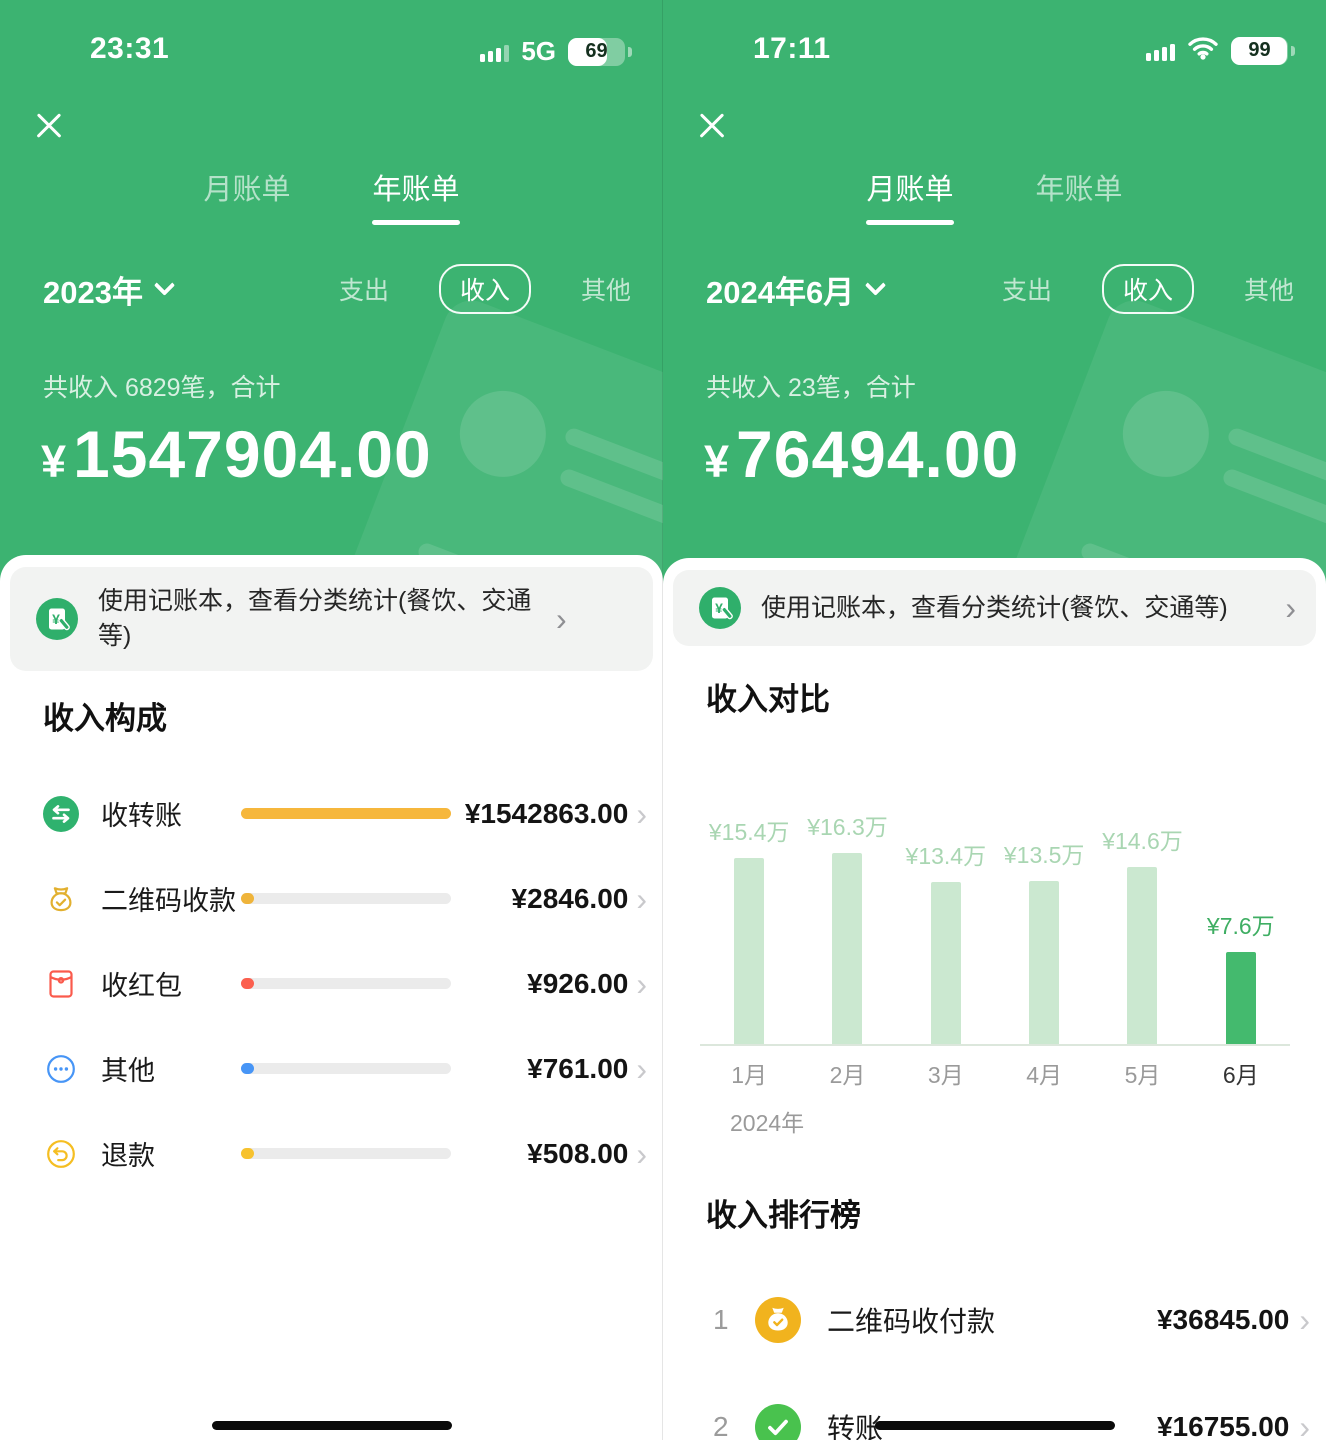 This screenshot has width=1326, height=1440. Describe the element at coordinates (720, 608) in the screenshot. I see `ledger-book-icon: ¥` at that location.